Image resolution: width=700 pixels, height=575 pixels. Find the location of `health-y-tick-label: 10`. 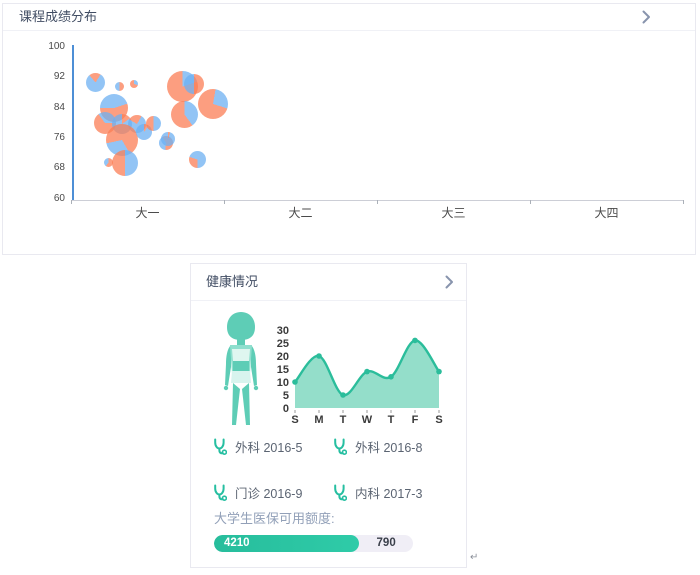

health-y-tick-label: 10 is located at coordinates (283, 383).